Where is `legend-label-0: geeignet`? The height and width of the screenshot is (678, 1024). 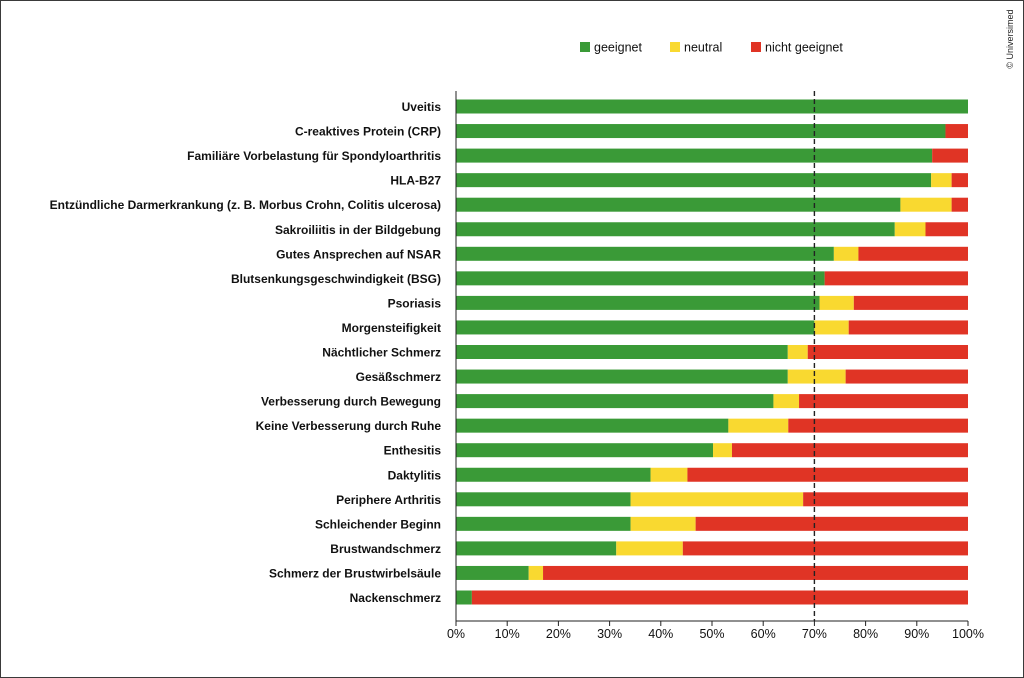 legend-label-0: geeignet is located at coordinates (618, 48).